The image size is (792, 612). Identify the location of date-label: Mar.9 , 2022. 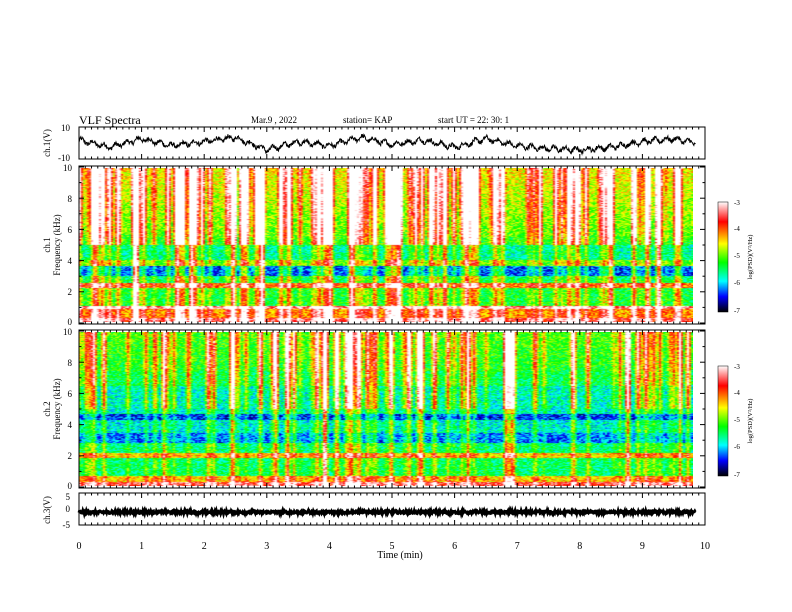
(274, 120).